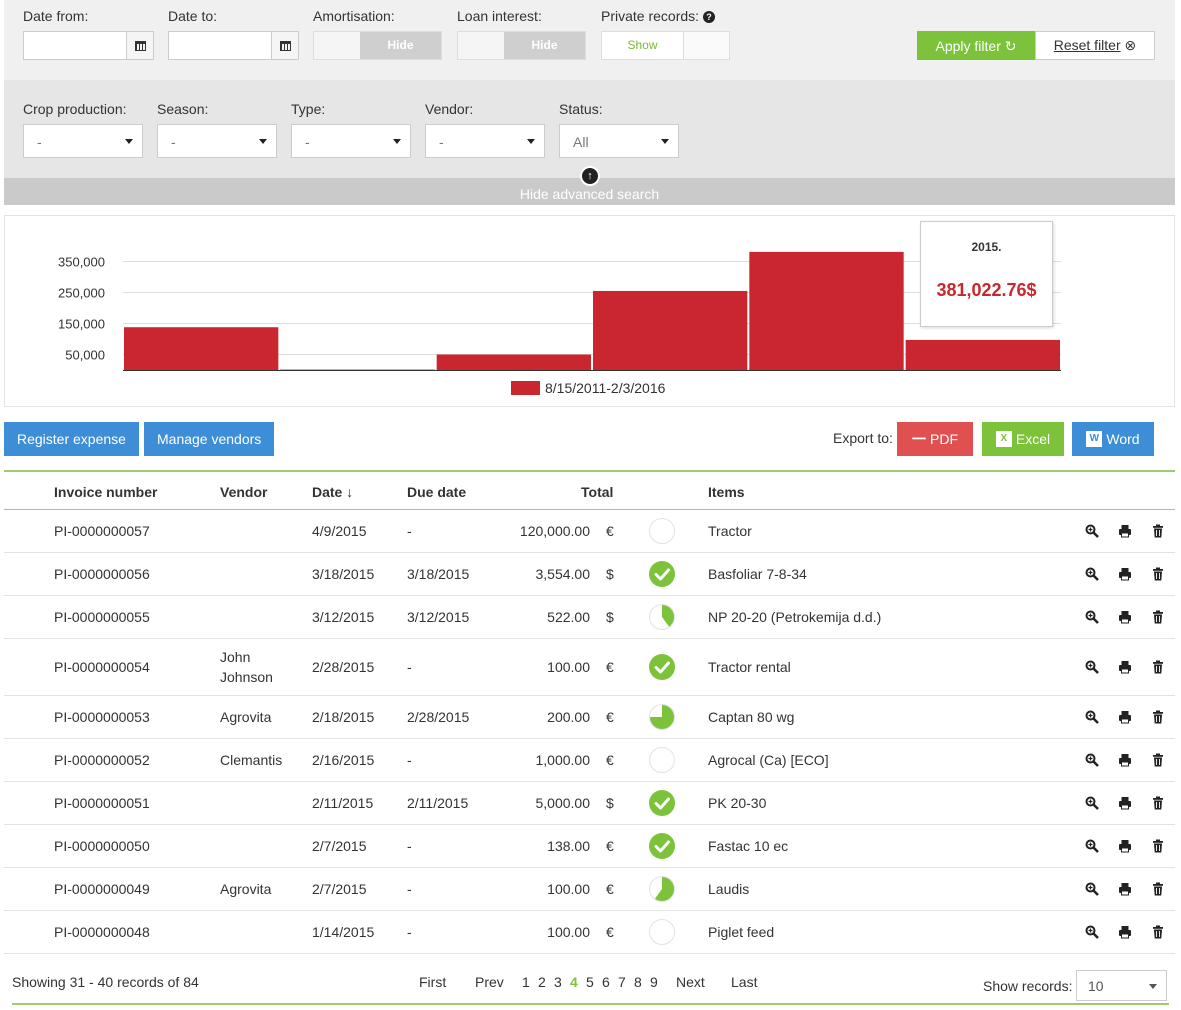 The width and height of the screenshot is (1181, 1010). I want to click on col-due-date: Due date, so click(437, 492).